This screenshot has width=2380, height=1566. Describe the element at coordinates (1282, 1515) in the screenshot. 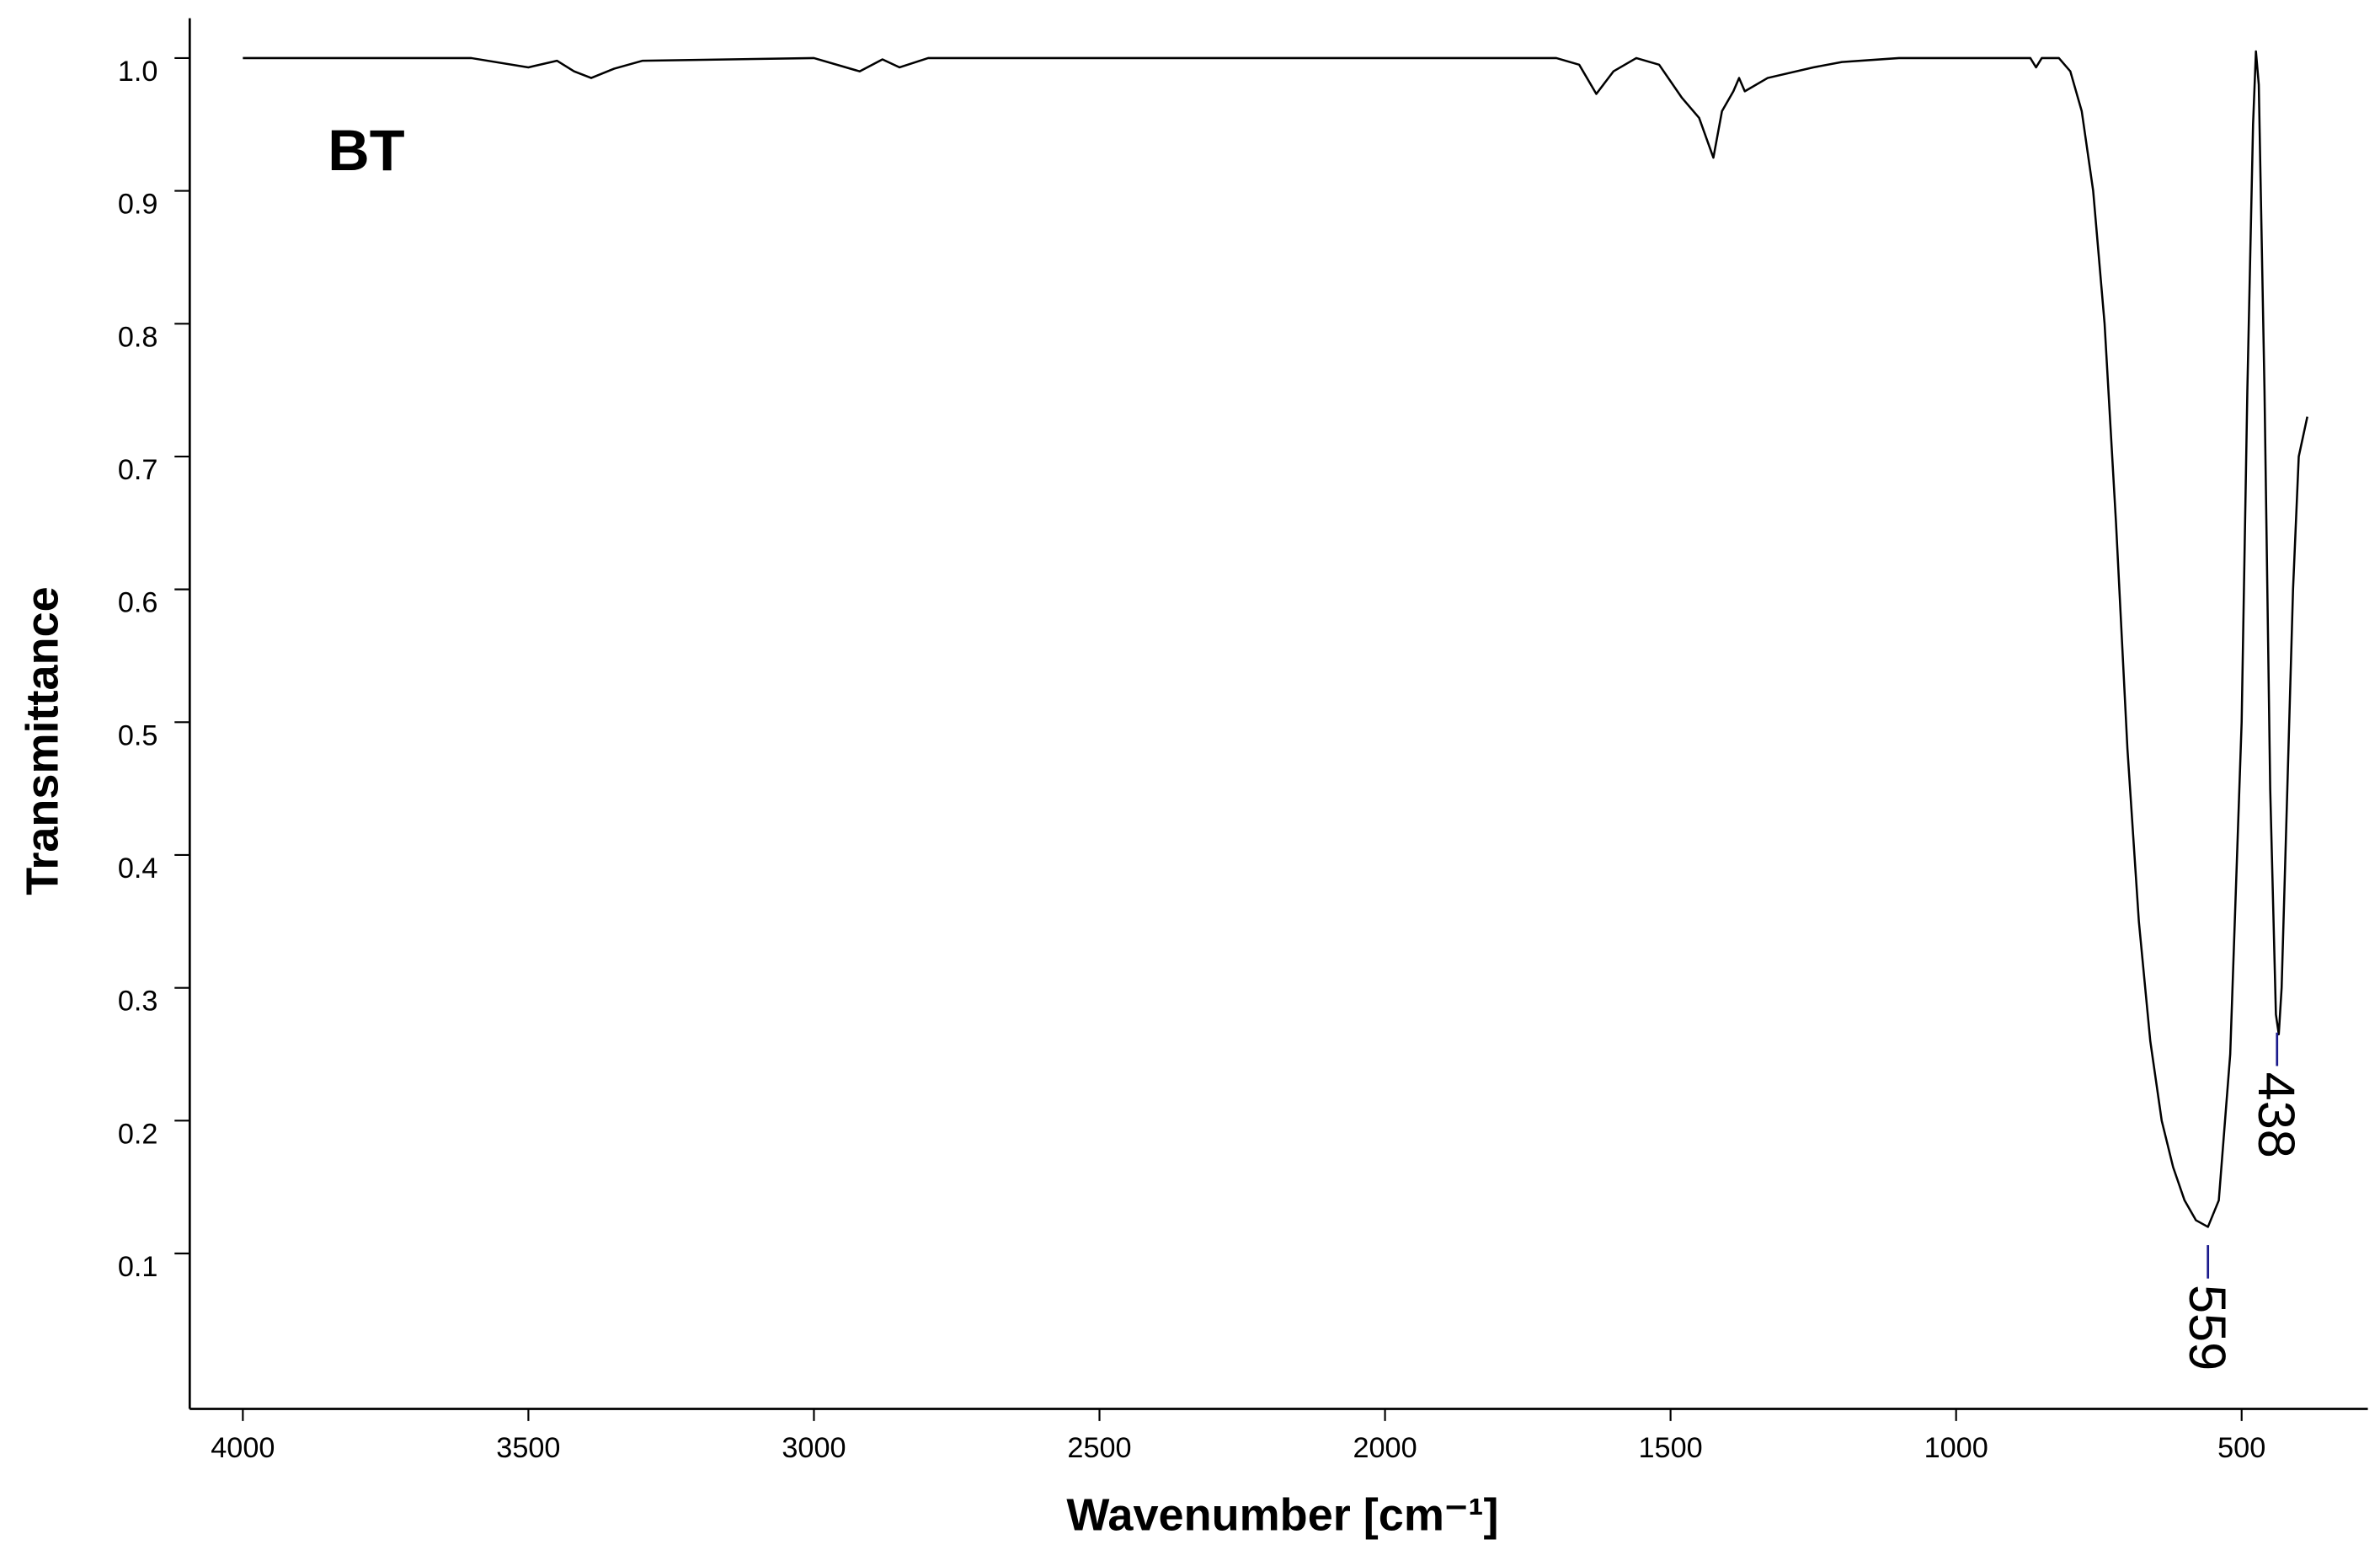

I see `x-axis-title: Wavenumber [cm⁻¹]` at that location.